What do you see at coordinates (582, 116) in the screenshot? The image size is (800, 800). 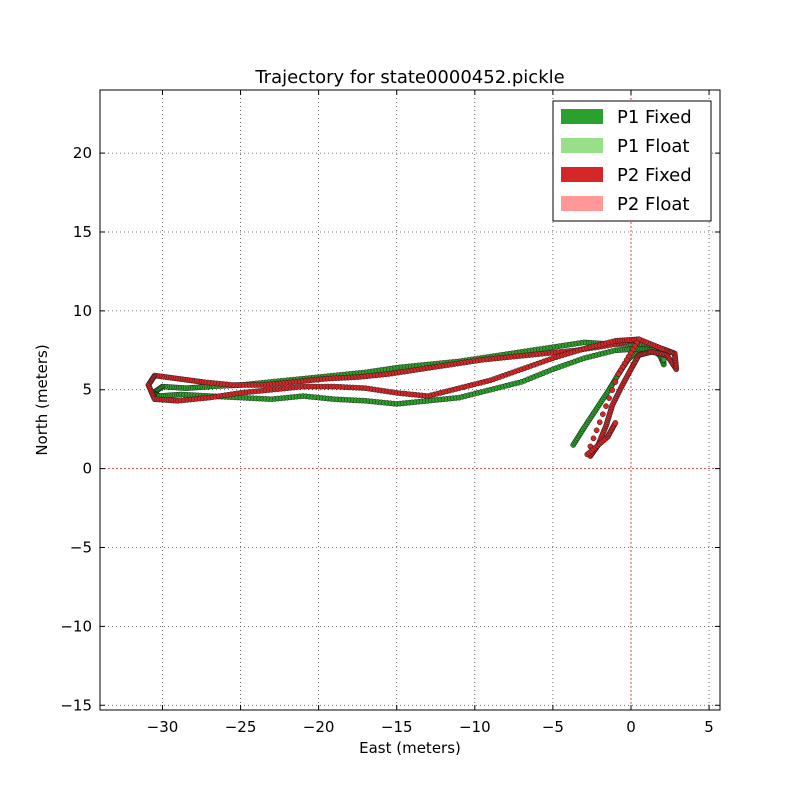 I see `legend-swatch-p1-fixed` at bounding box center [582, 116].